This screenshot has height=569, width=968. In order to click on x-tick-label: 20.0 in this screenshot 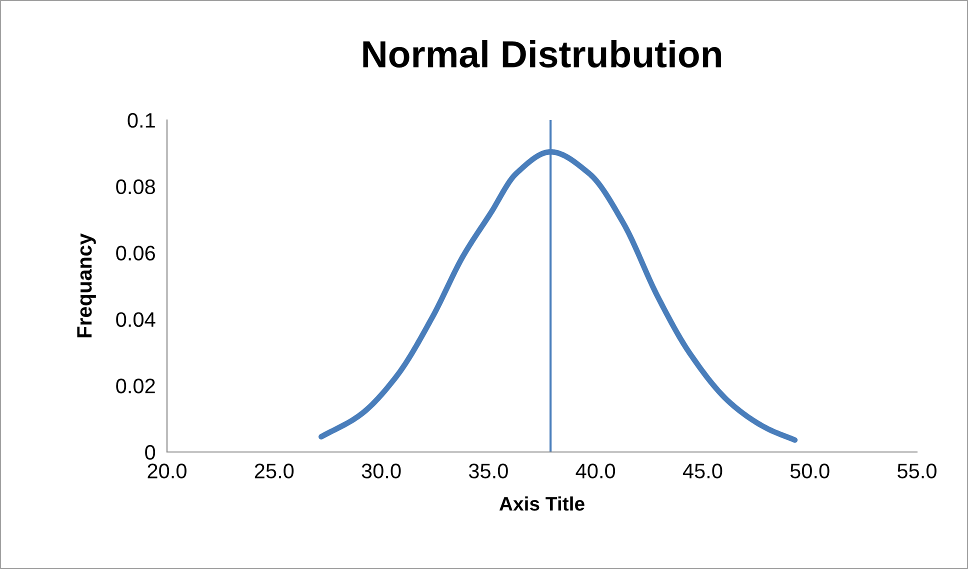, I will do `click(167, 471)`.